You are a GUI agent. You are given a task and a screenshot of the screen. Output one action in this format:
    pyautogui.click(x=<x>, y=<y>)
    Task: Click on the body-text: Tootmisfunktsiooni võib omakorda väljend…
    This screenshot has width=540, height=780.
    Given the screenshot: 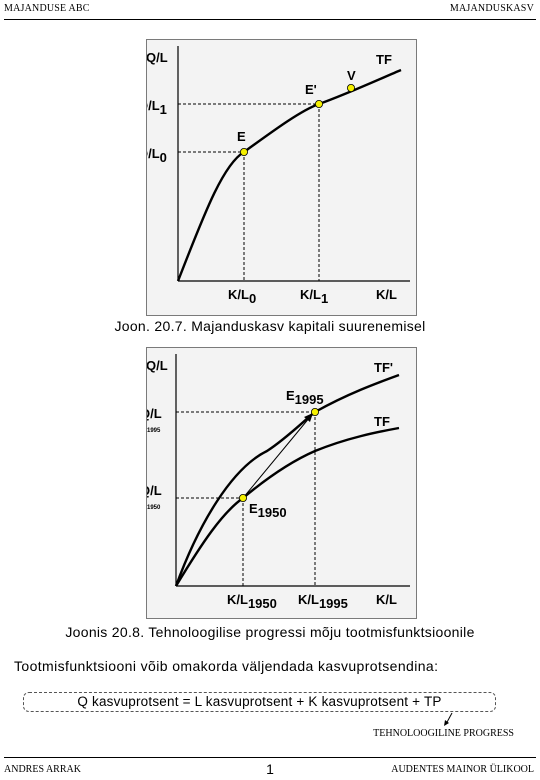 What is the action you would take?
    pyautogui.click(x=226, y=666)
    